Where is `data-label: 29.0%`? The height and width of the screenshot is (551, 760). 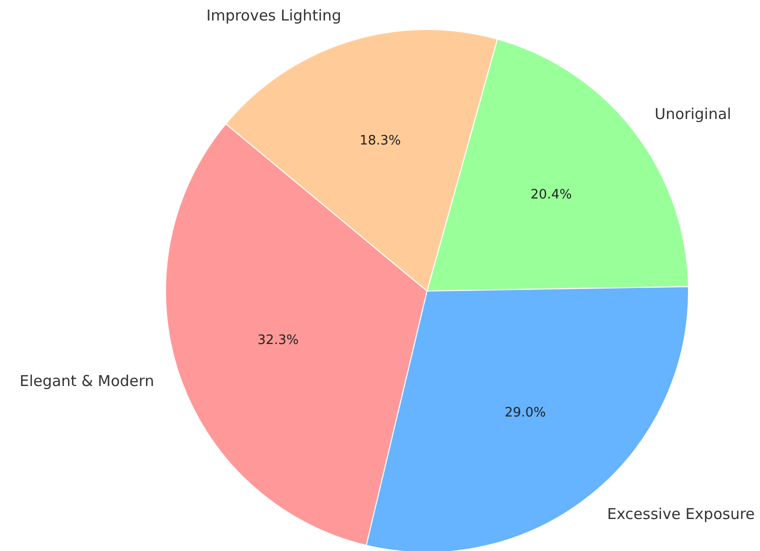
data-label: 29.0% is located at coordinates (525, 413).